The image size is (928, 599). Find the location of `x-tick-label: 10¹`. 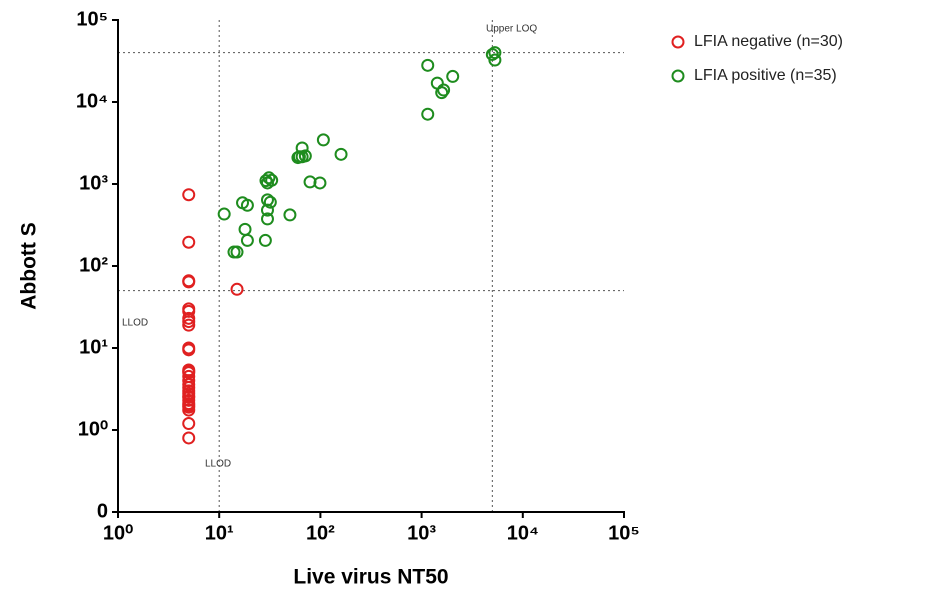

x-tick-label: 10¹ is located at coordinates (219, 533).